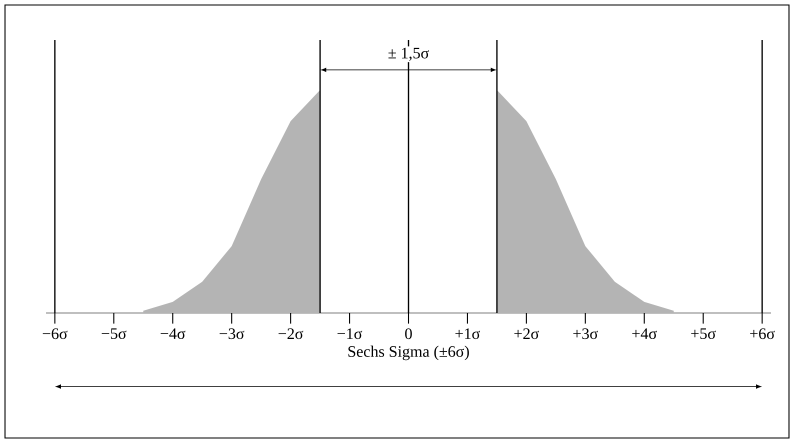 The image size is (794, 443). What do you see at coordinates (762, 334) in the screenshot?
I see `x-tick-label: +6σ` at bounding box center [762, 334].